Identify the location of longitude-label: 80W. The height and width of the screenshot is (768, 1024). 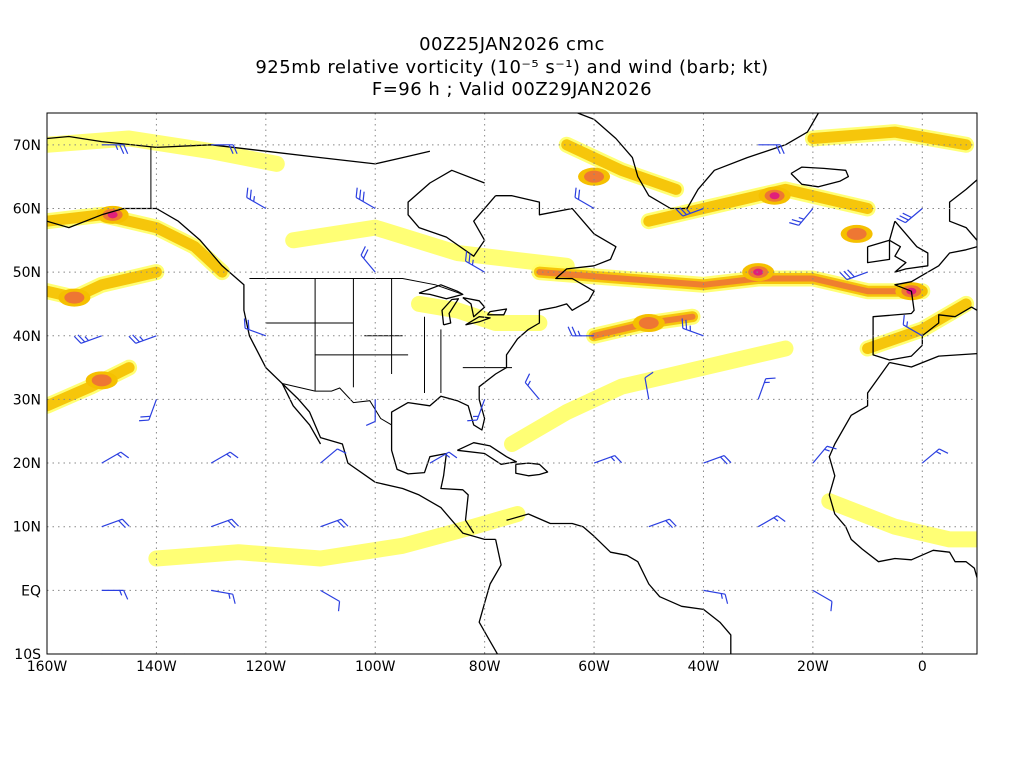
(485, 667).